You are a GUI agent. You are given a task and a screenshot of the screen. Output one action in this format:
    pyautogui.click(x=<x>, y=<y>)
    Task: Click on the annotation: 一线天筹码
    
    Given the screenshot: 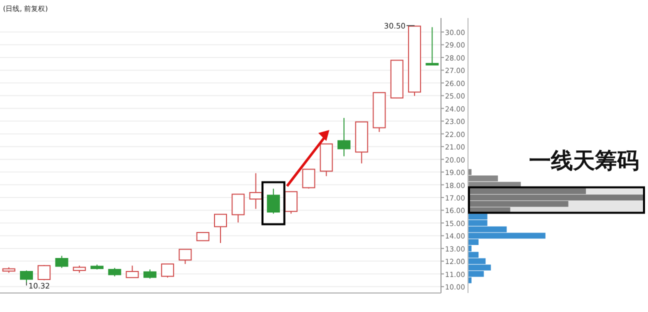 What is the action you would take?
    pyautogui.click(x=584, y=161)
    